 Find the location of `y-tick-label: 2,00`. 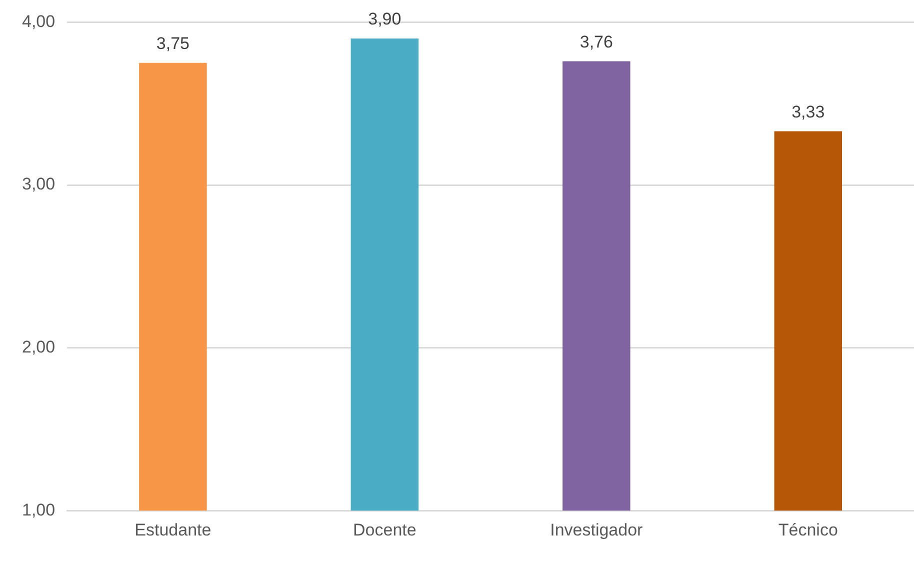

y-tick-label: 2,00 is located at coordinates (39, 346).